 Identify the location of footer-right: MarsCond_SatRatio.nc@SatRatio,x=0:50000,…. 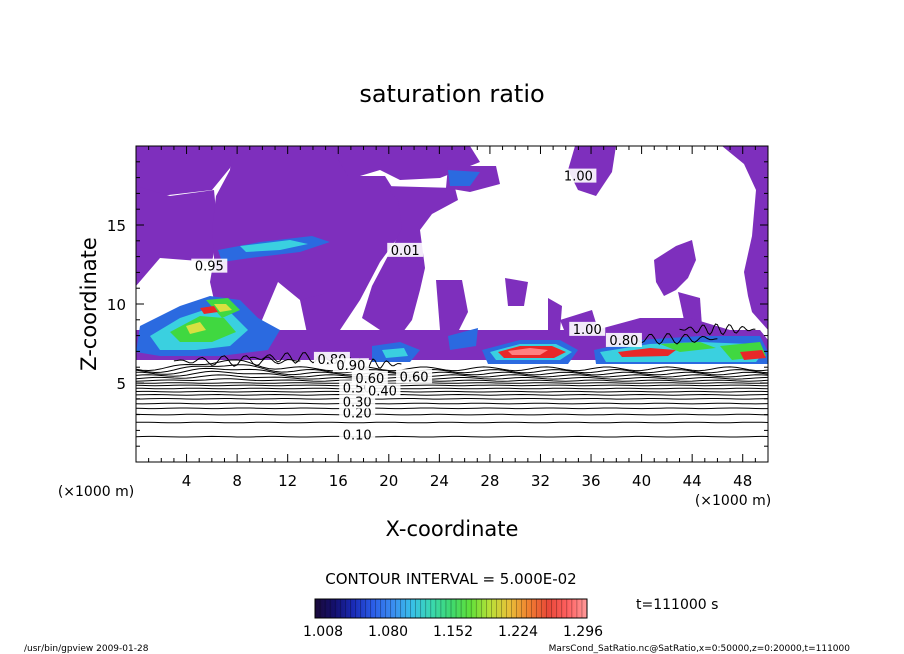
(700, 649).